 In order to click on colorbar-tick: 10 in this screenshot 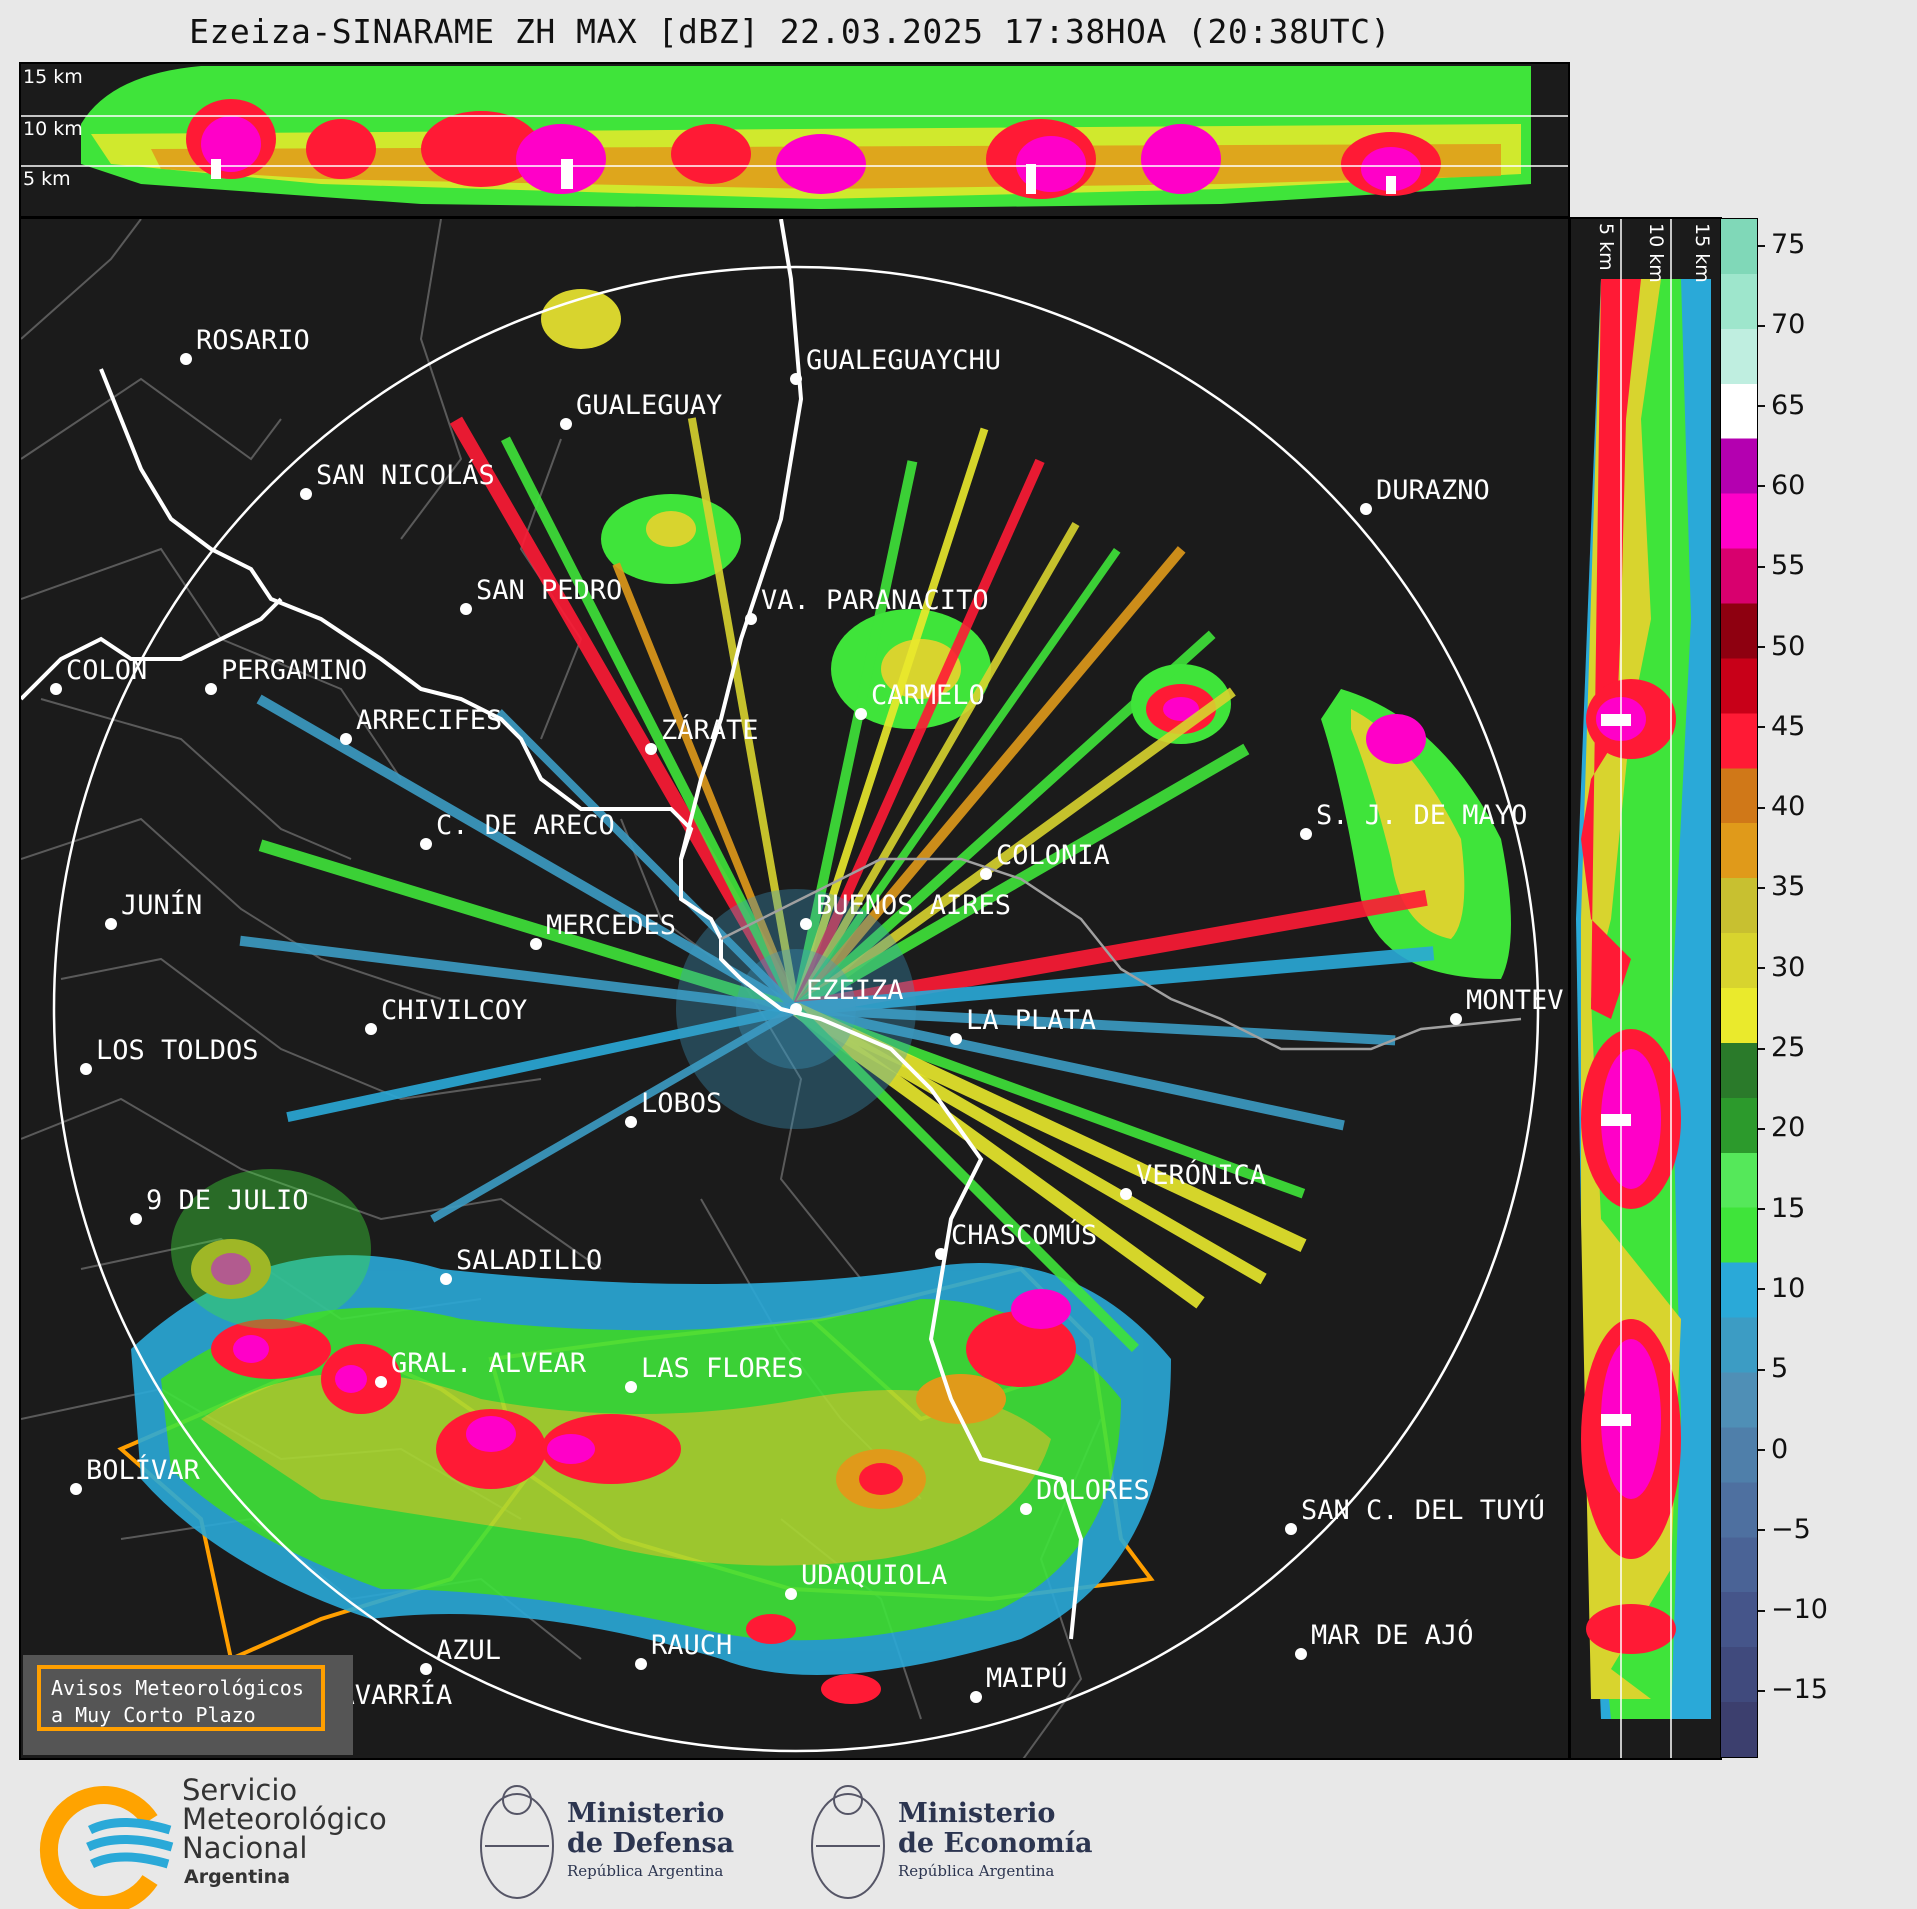, I will do `click(1782, 1288)`.